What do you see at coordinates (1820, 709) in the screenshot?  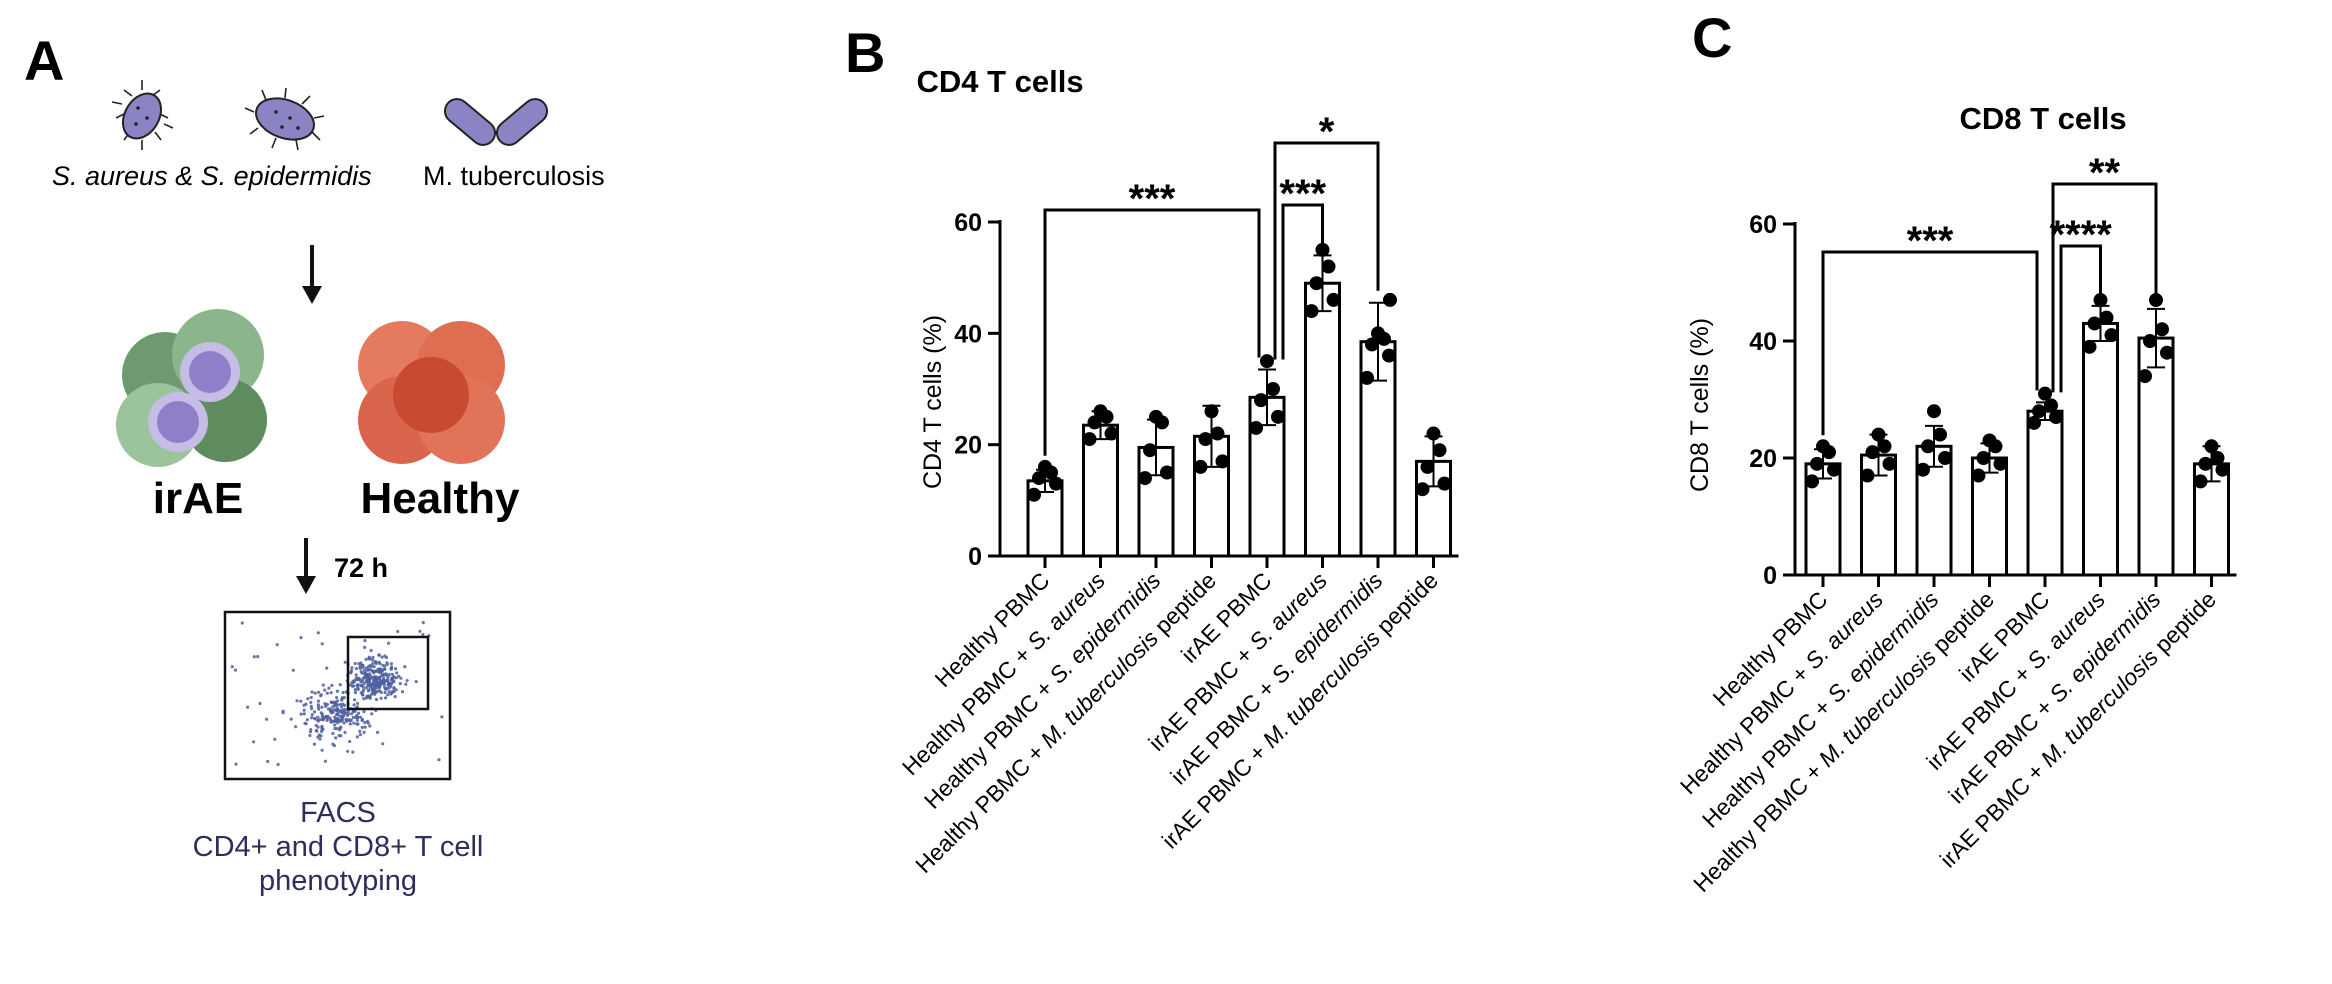 I see `x-tick-label: Healthy PBMC + S. epidermidis` at bounding box center [1820, 709].